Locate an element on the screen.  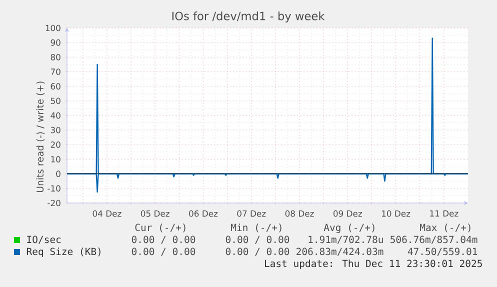
y-tick-label: 10 is located at coordinates (55, 159).